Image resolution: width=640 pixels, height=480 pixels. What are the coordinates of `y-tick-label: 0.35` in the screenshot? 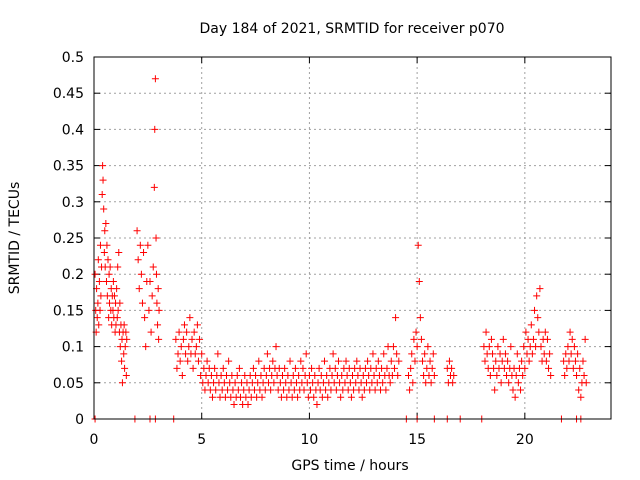 It's located at (68, 167).